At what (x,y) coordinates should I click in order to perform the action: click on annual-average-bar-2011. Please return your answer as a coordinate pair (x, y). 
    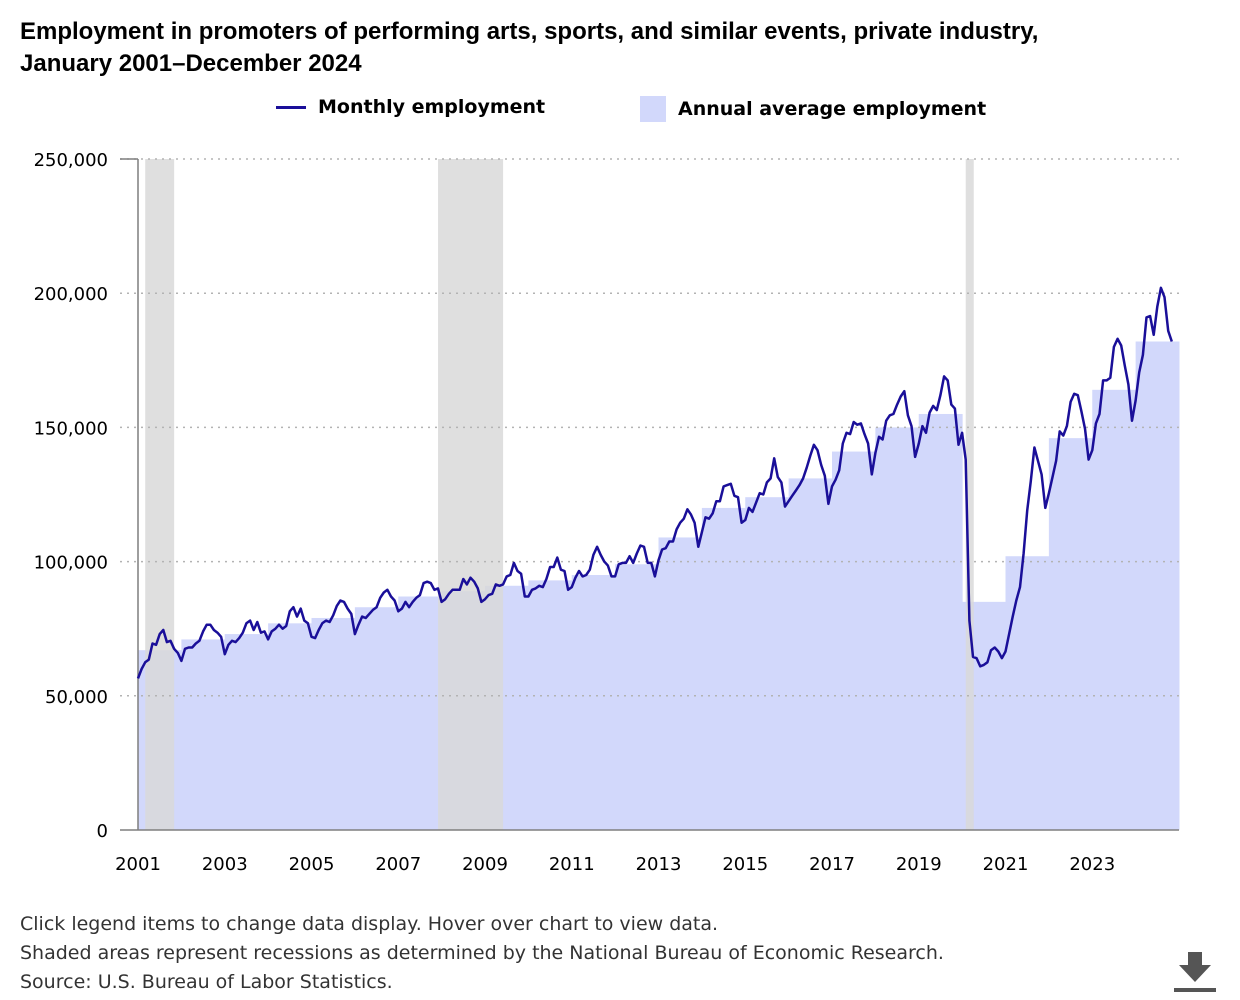
    Looking at the image, I should click on (593, 702).